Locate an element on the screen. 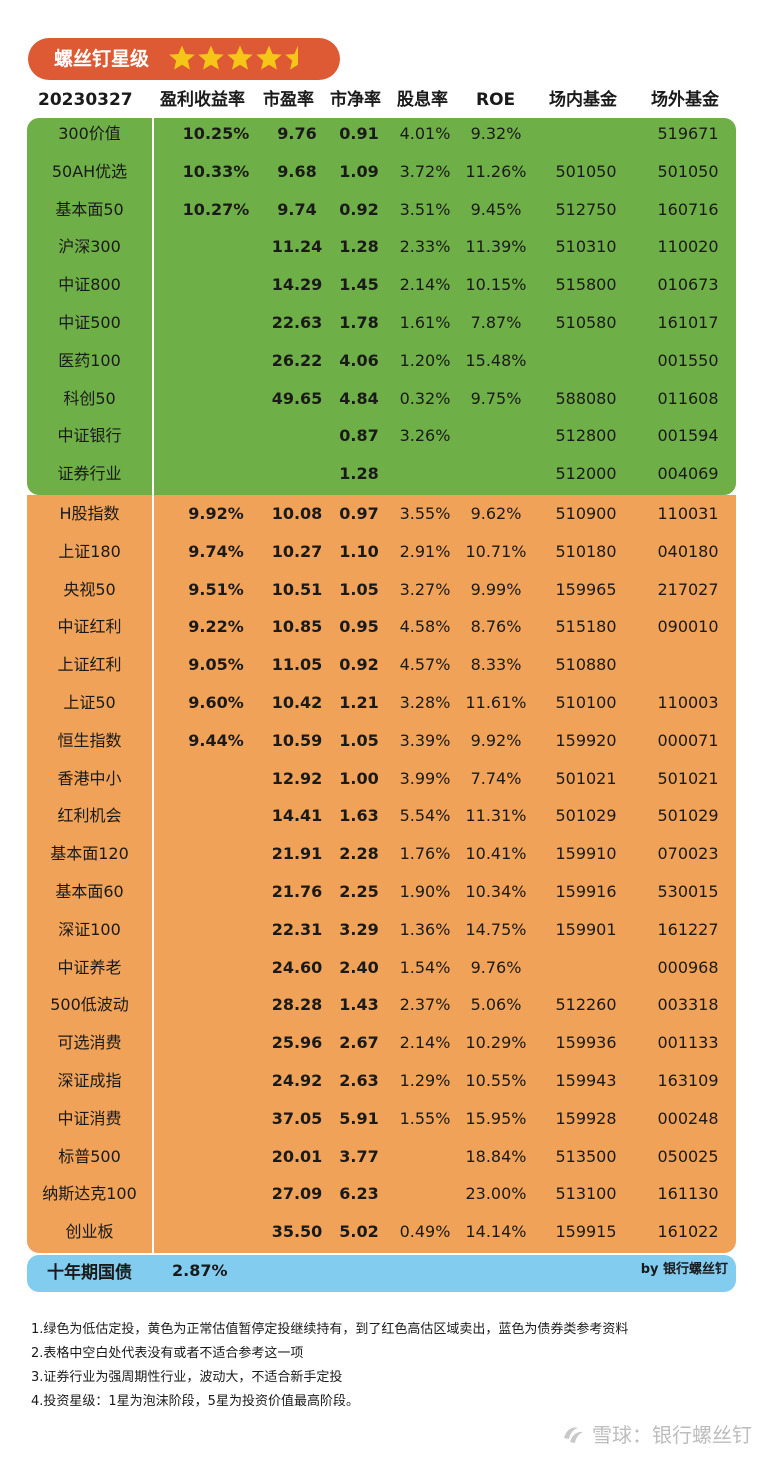 The height and width of the screenshot is (1464, 776). note-item: 3.证券行业为强周期性行业，波动大，不适合新手定投 is located at coordinates (187, 1377).